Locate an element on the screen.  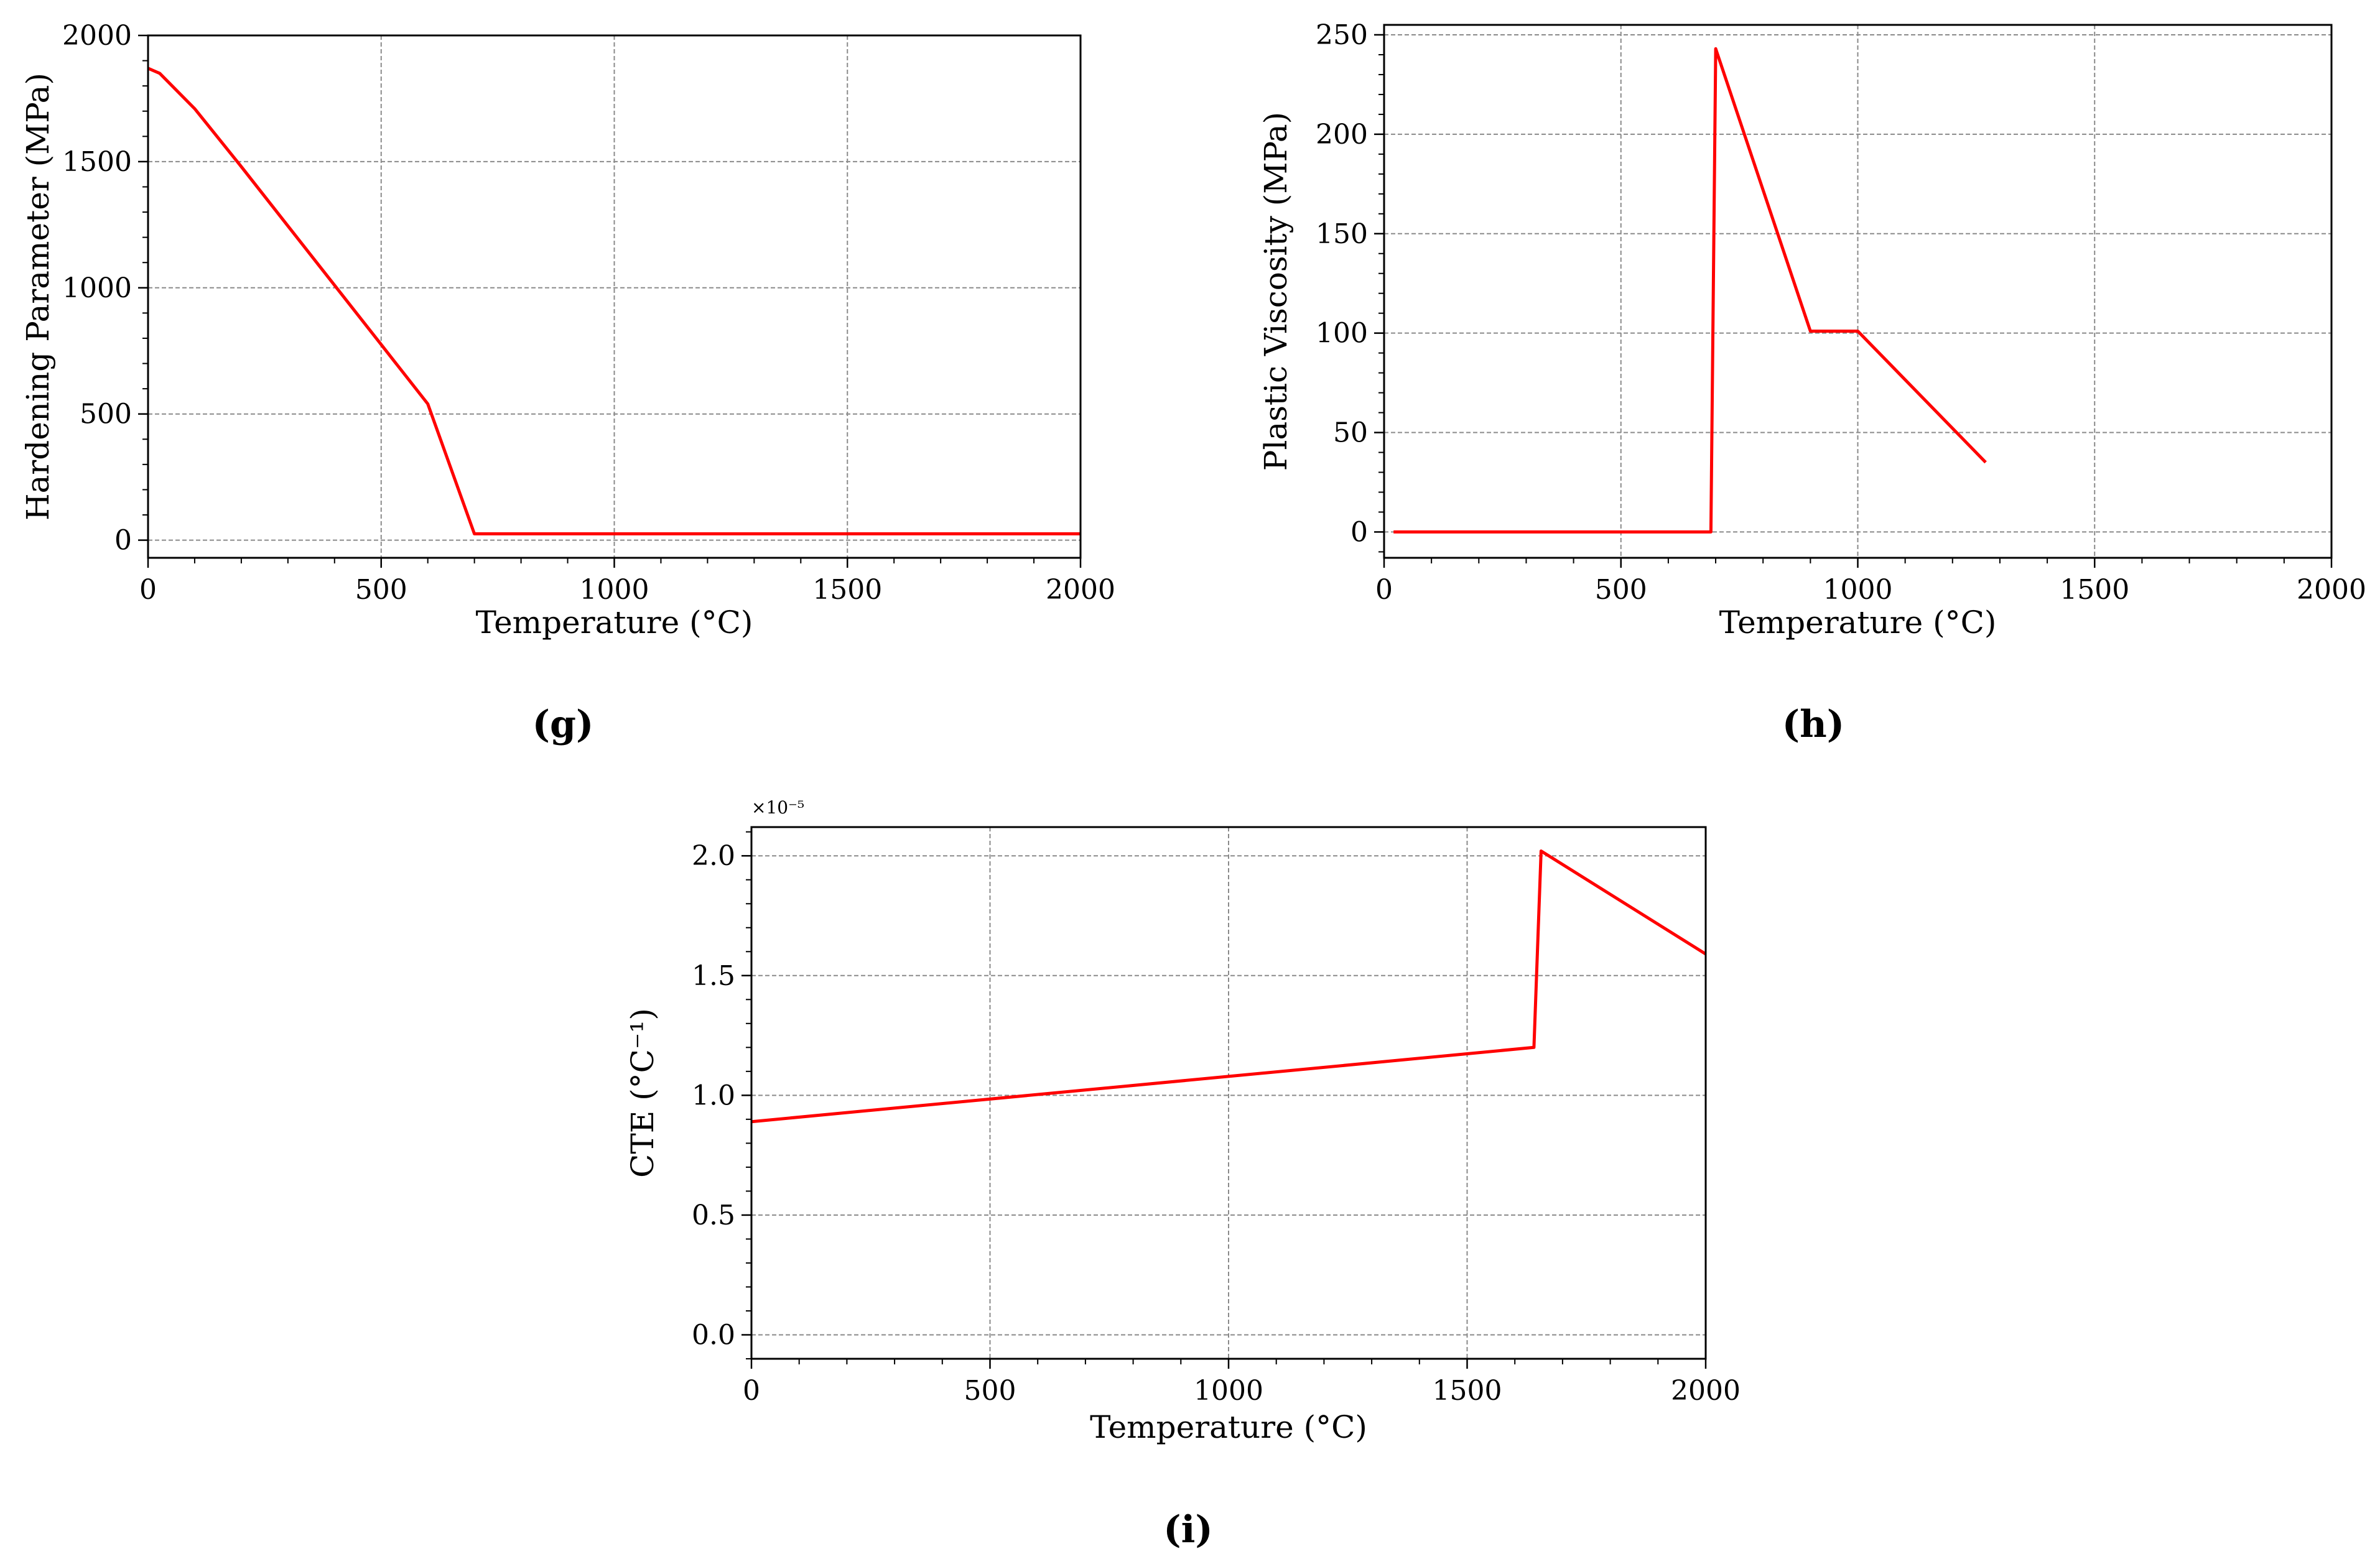
y-tick-label: 100 is located at coordinates (1342, 333).